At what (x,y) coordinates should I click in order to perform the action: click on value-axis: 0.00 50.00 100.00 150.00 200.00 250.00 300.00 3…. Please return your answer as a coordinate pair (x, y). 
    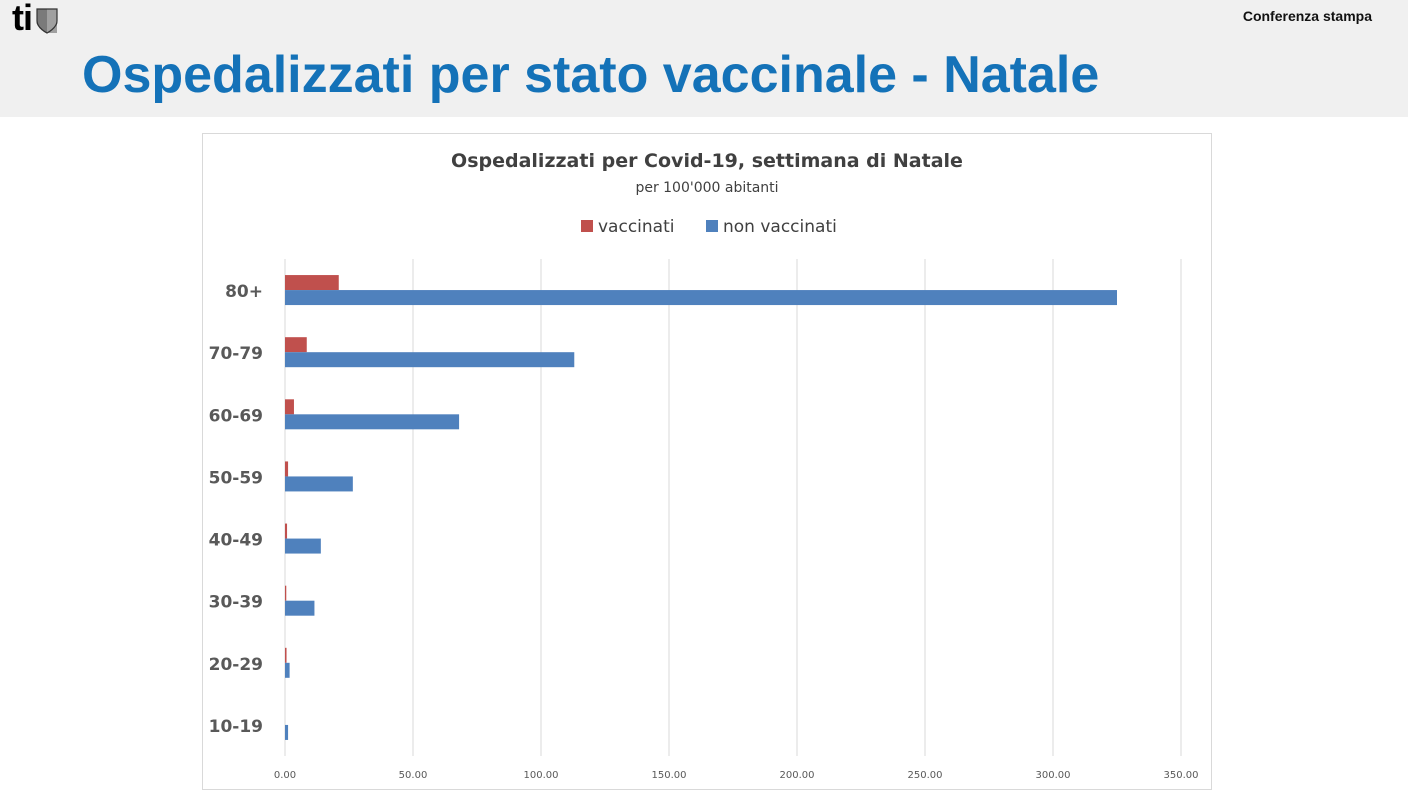
    Looking at the image, I should click on (736, 775).